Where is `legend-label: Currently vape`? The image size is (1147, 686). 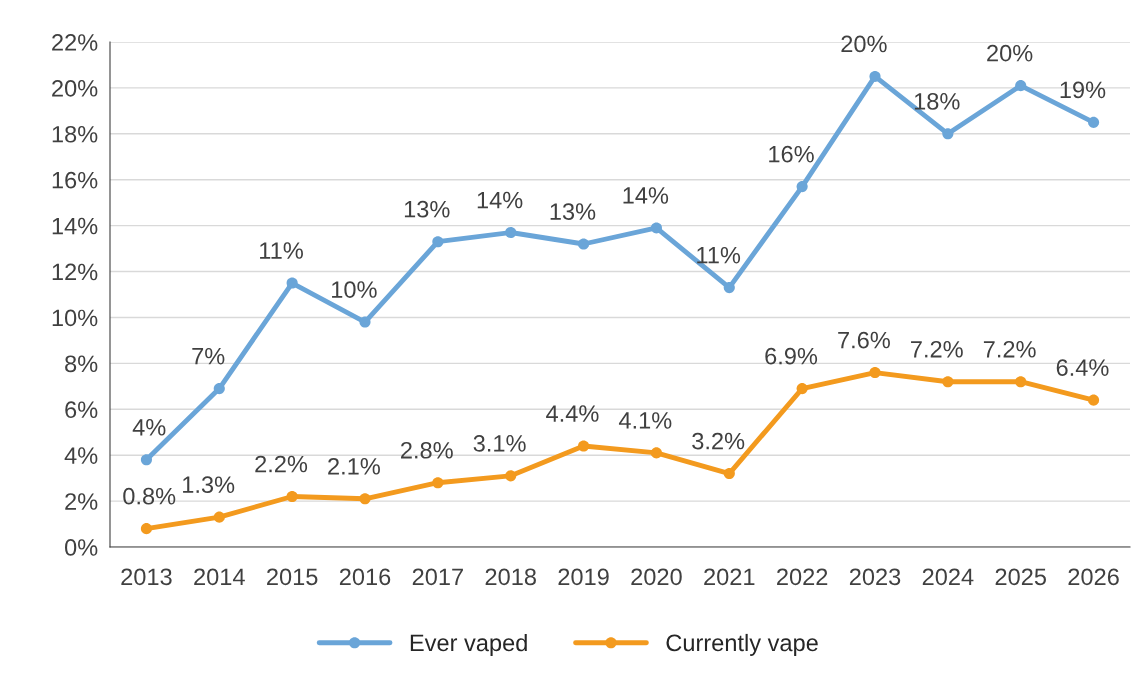
legend-label: Currently vape is located at coordinates (742, 644).